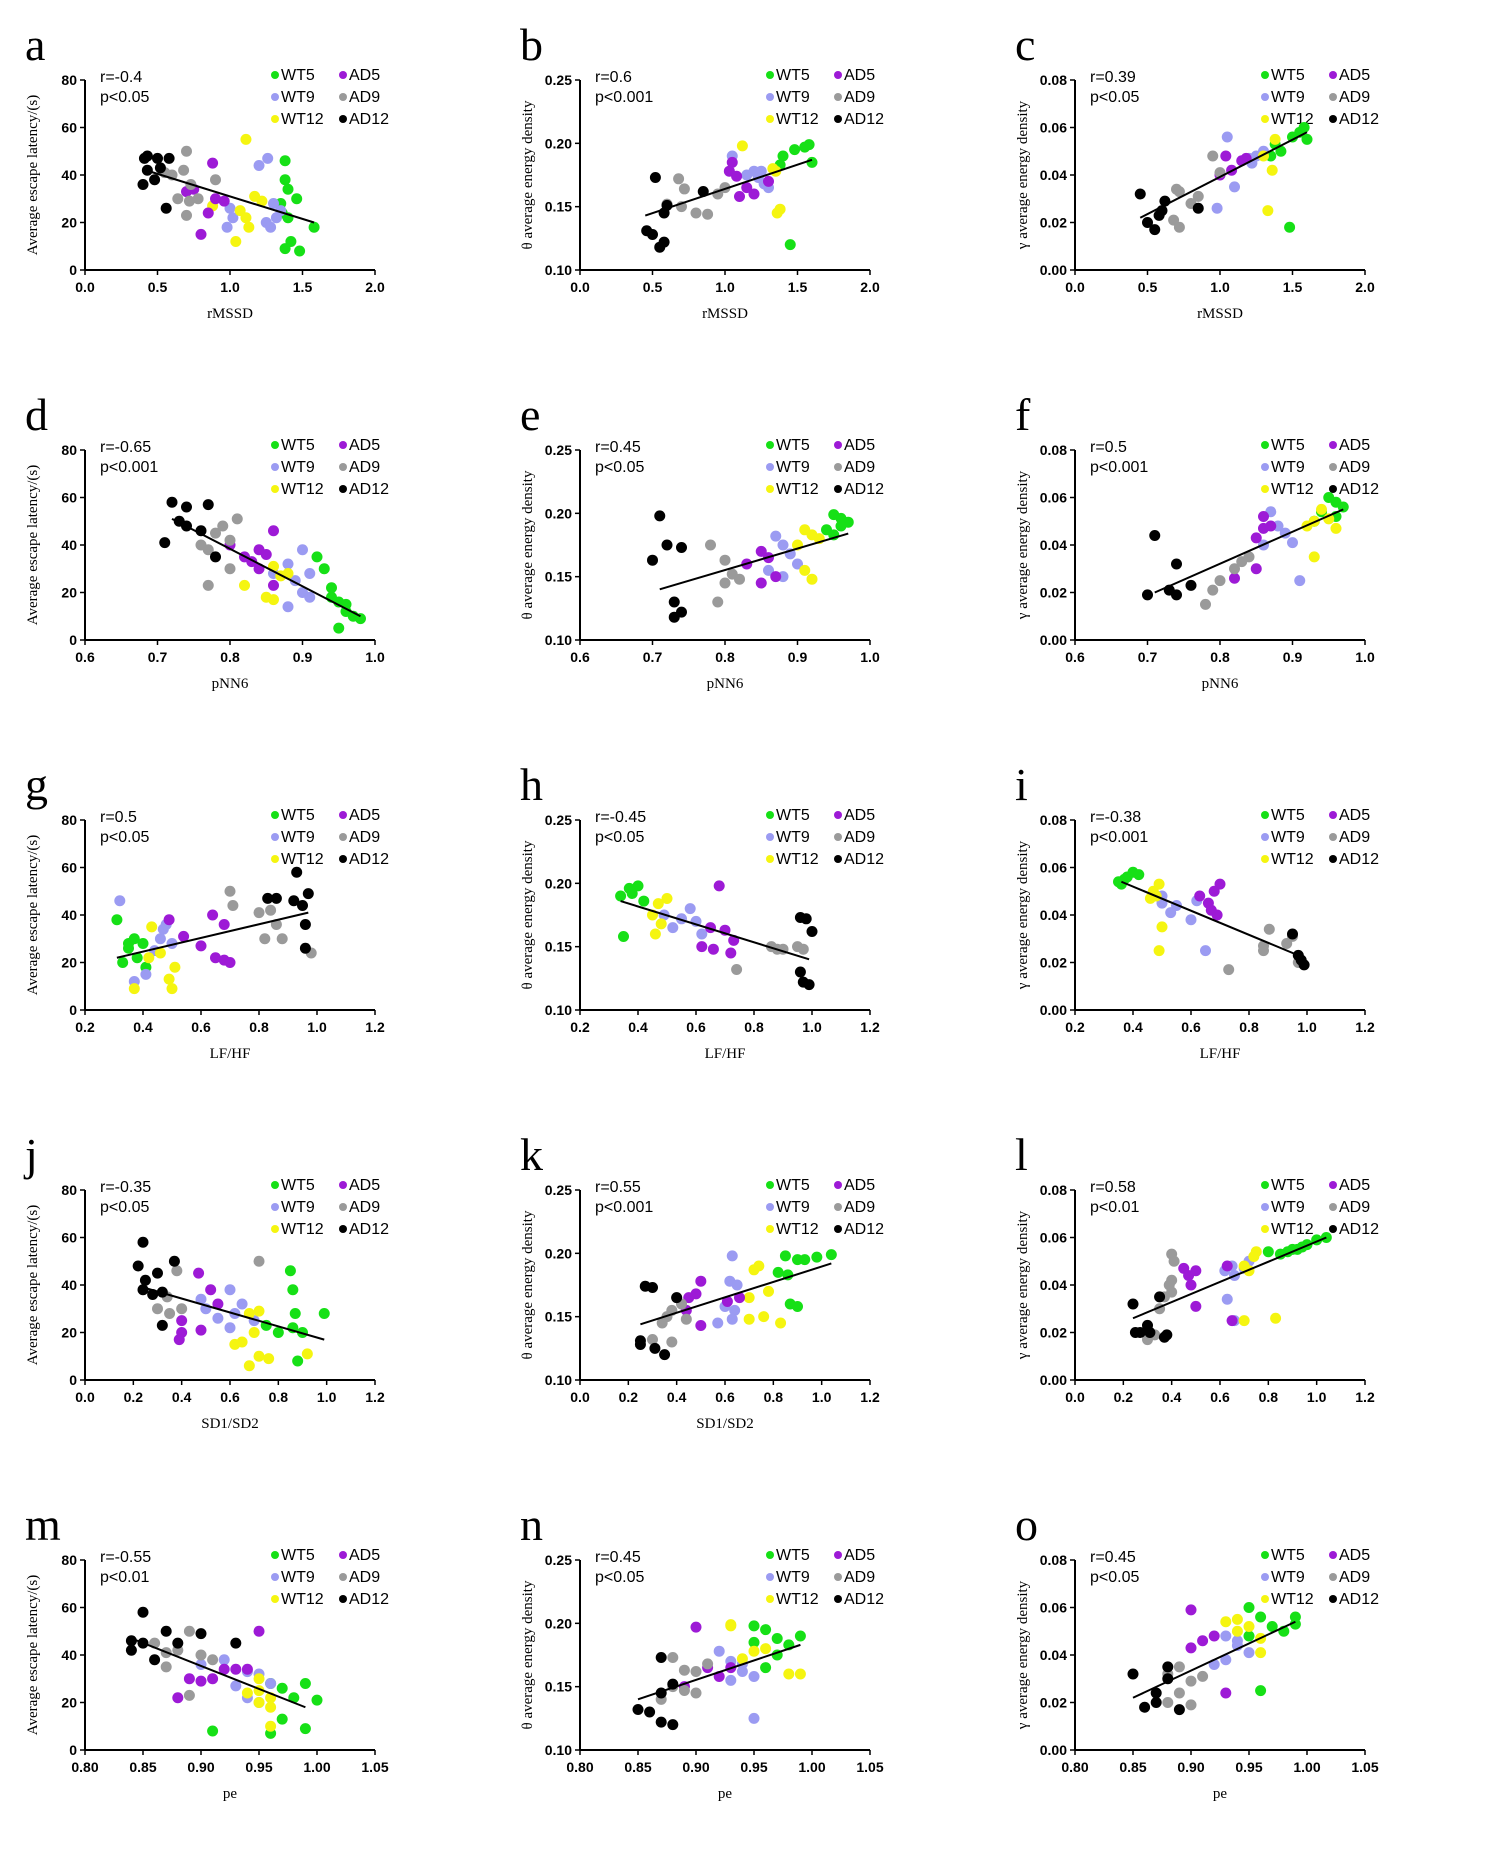 The height and width of the screenshot is (1865, 1486). I want to click on y-tick-label: 0.20, so click(558, 513).